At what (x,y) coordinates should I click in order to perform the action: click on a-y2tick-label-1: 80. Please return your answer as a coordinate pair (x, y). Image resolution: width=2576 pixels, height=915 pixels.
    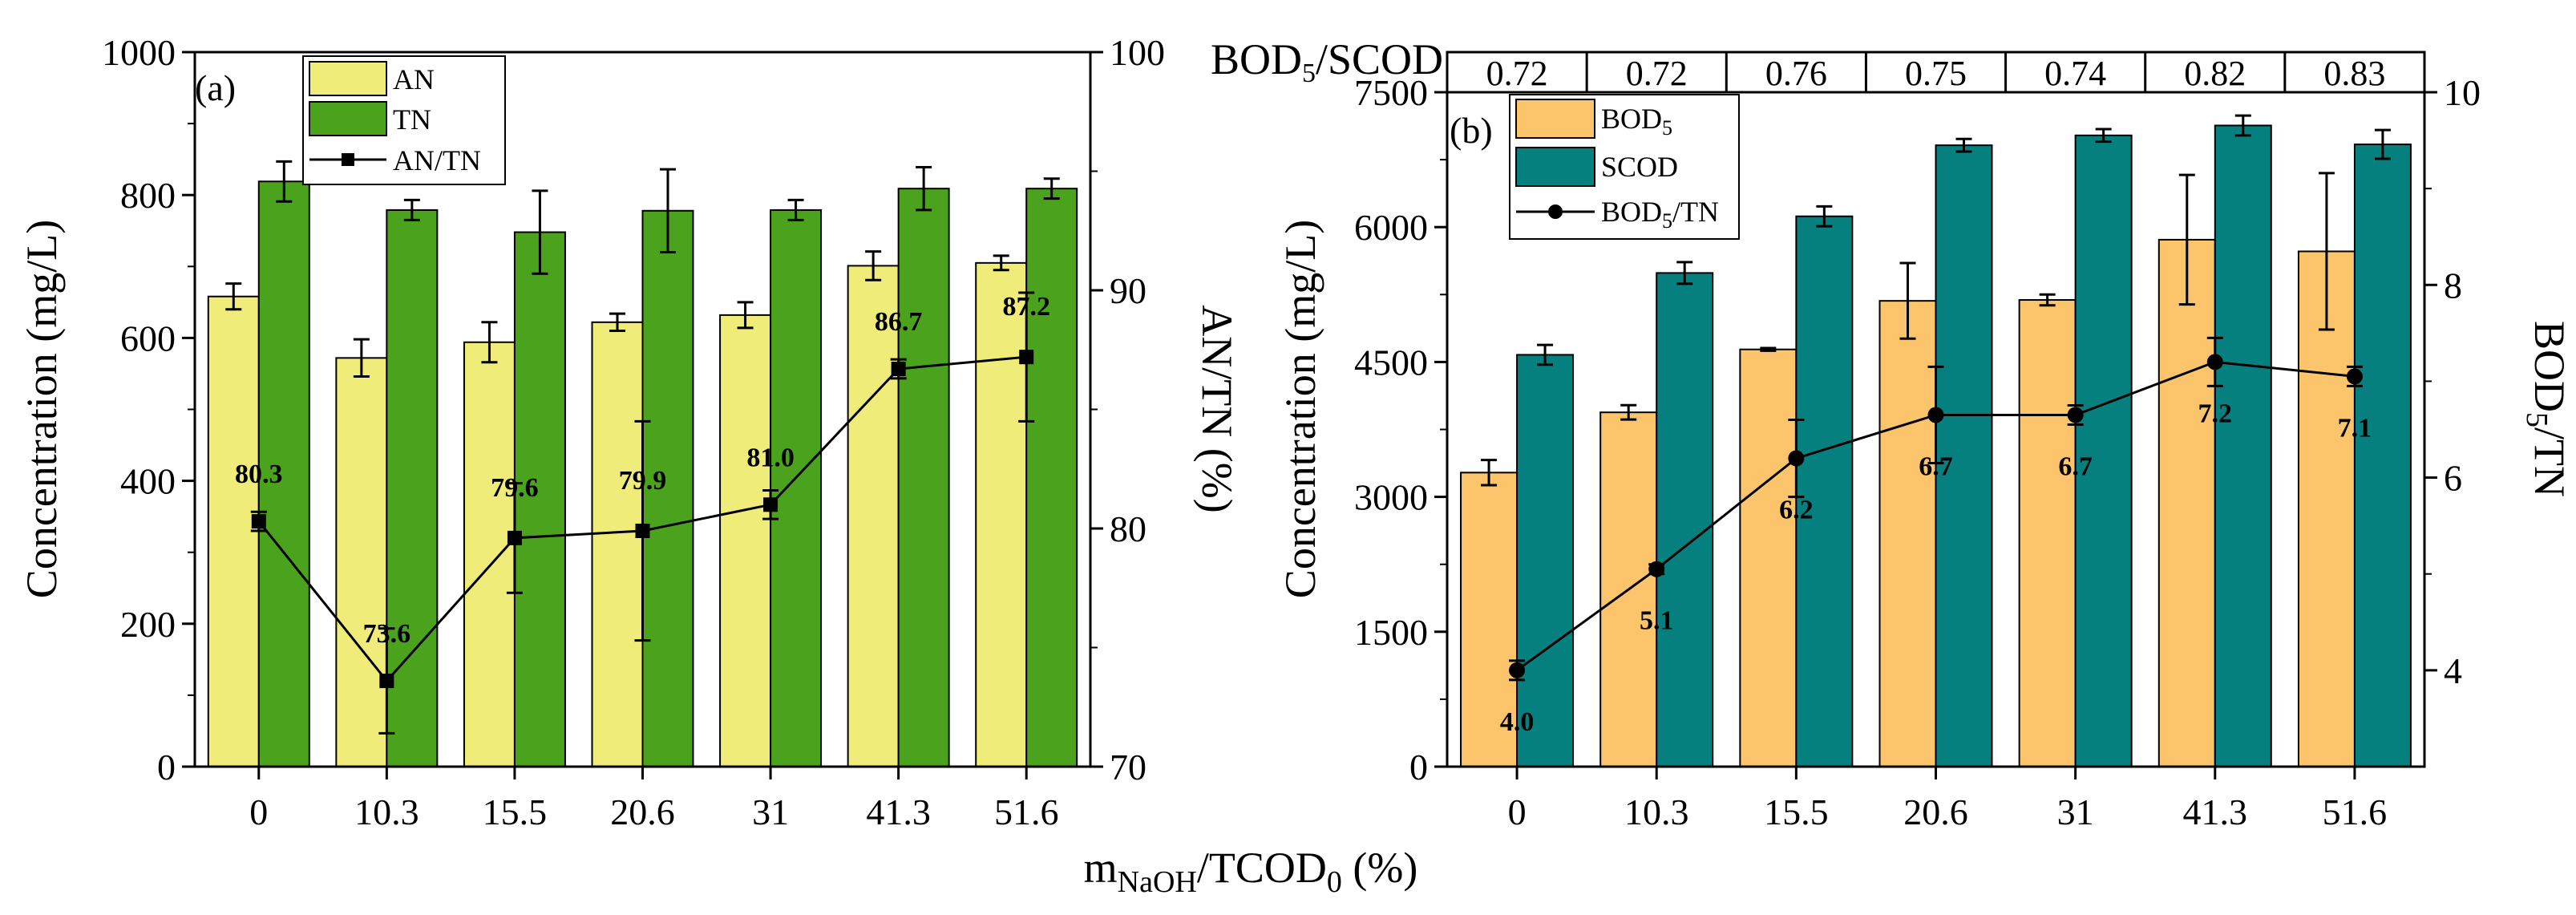
    Looking at the image, I should click on (1128, 528).